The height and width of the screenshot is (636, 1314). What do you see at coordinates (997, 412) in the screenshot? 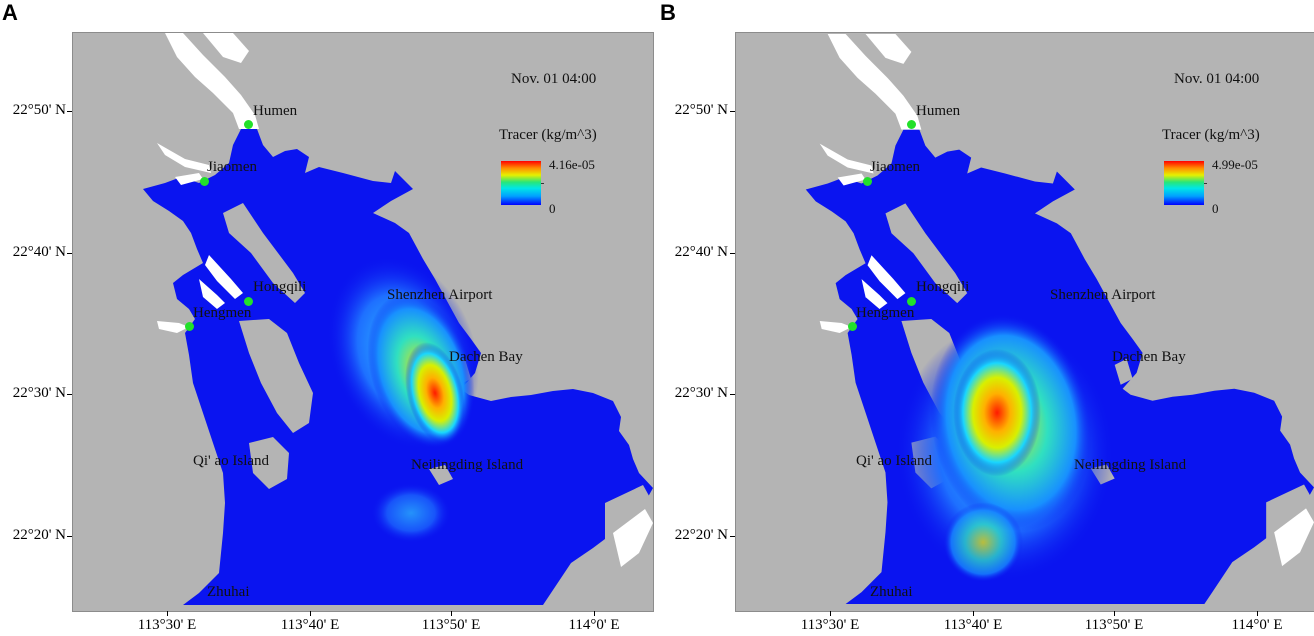
I see `tracer-plume-core-b` at bounding box center [997, 412].